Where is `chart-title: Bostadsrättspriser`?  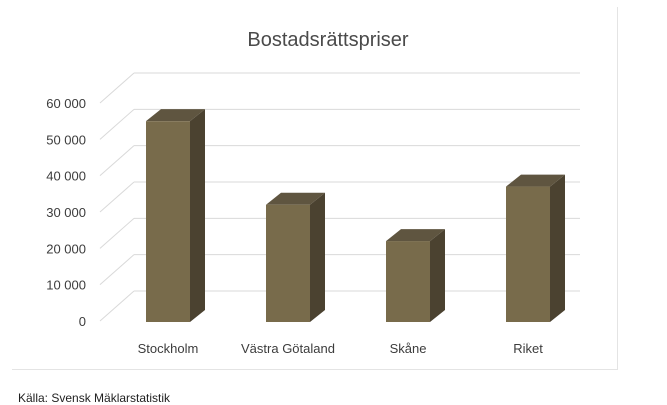 chart-title: Bostadsrättspriser is located at coordinates (328, 40).